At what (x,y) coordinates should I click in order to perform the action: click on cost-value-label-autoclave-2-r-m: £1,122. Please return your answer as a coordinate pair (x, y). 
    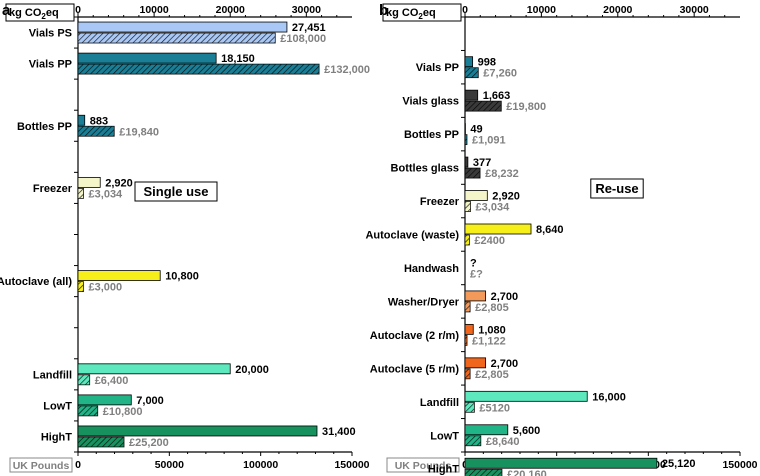
    Looking at the image, I should click on (489, 341).